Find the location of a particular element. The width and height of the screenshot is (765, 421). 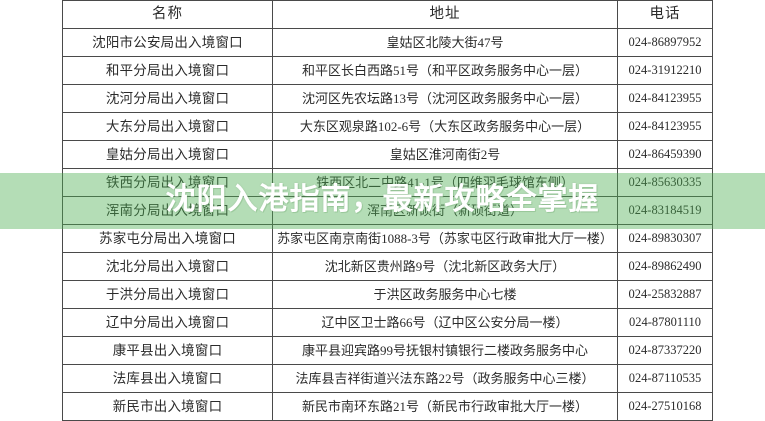

table-row: 于洪分局出入境窗口 于洪区政务服务中心七楼 024-25832887 is located at coordinates (387, 294).